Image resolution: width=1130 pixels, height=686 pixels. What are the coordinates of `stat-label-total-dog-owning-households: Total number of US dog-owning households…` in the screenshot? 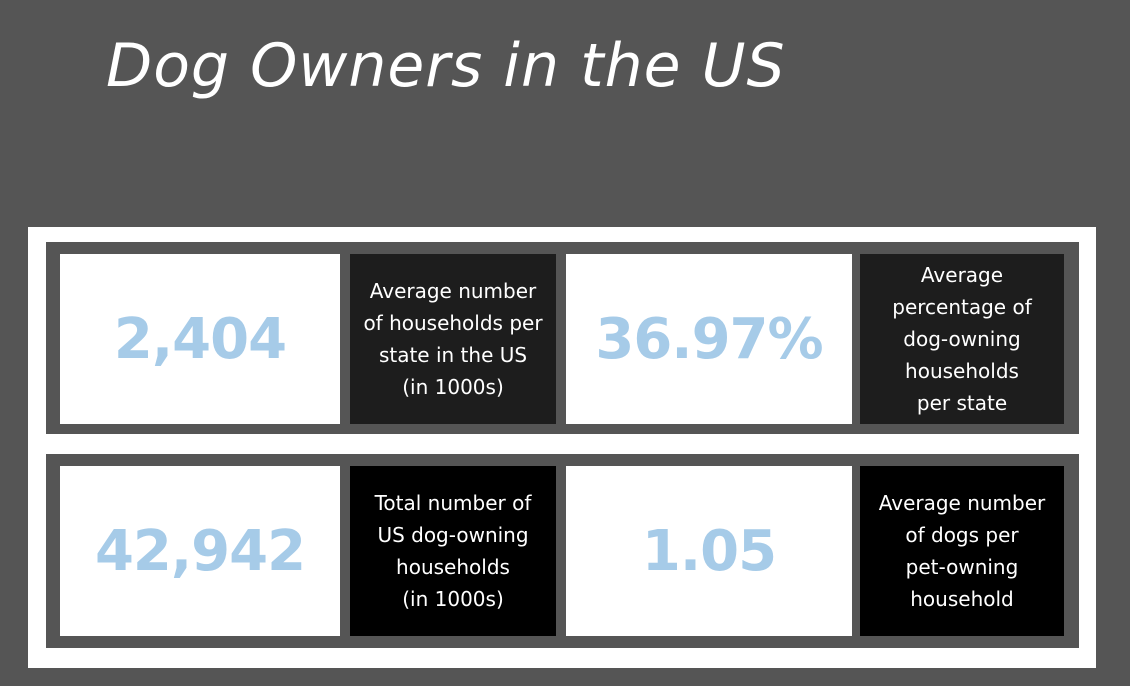 It's located at (453, 551).